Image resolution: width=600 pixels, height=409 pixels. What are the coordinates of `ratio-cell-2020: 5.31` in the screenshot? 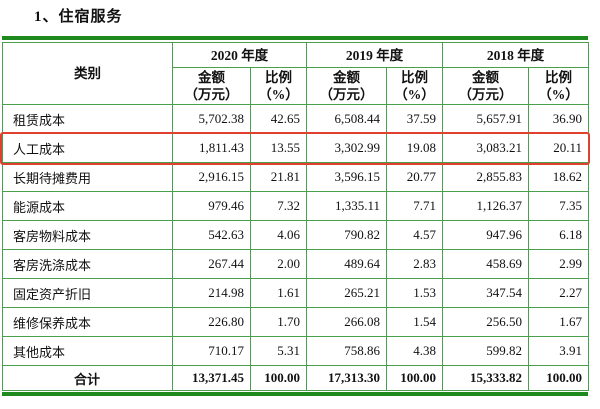 It's located at (278, 351).